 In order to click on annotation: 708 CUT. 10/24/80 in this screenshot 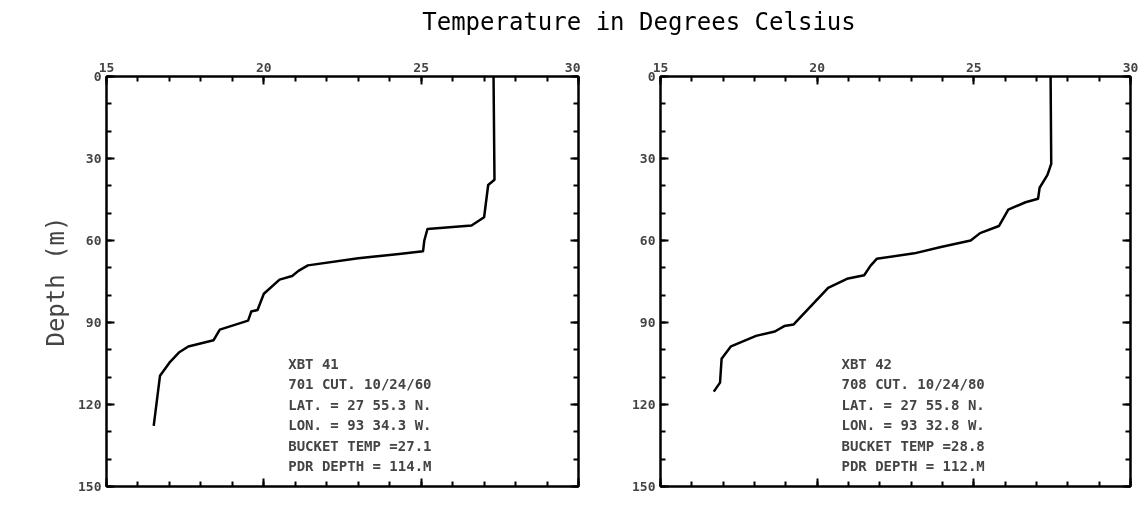, I will do `click(913, 384)`.